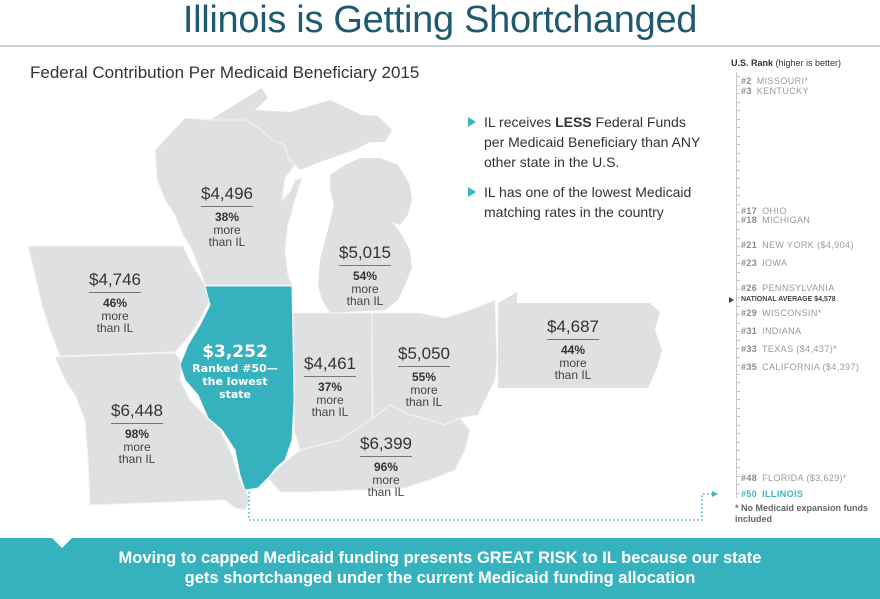  Describe the element at coordinates (798, 288) in the screenshot. I see `rank-state: PENNSYLVANIA` at that location.